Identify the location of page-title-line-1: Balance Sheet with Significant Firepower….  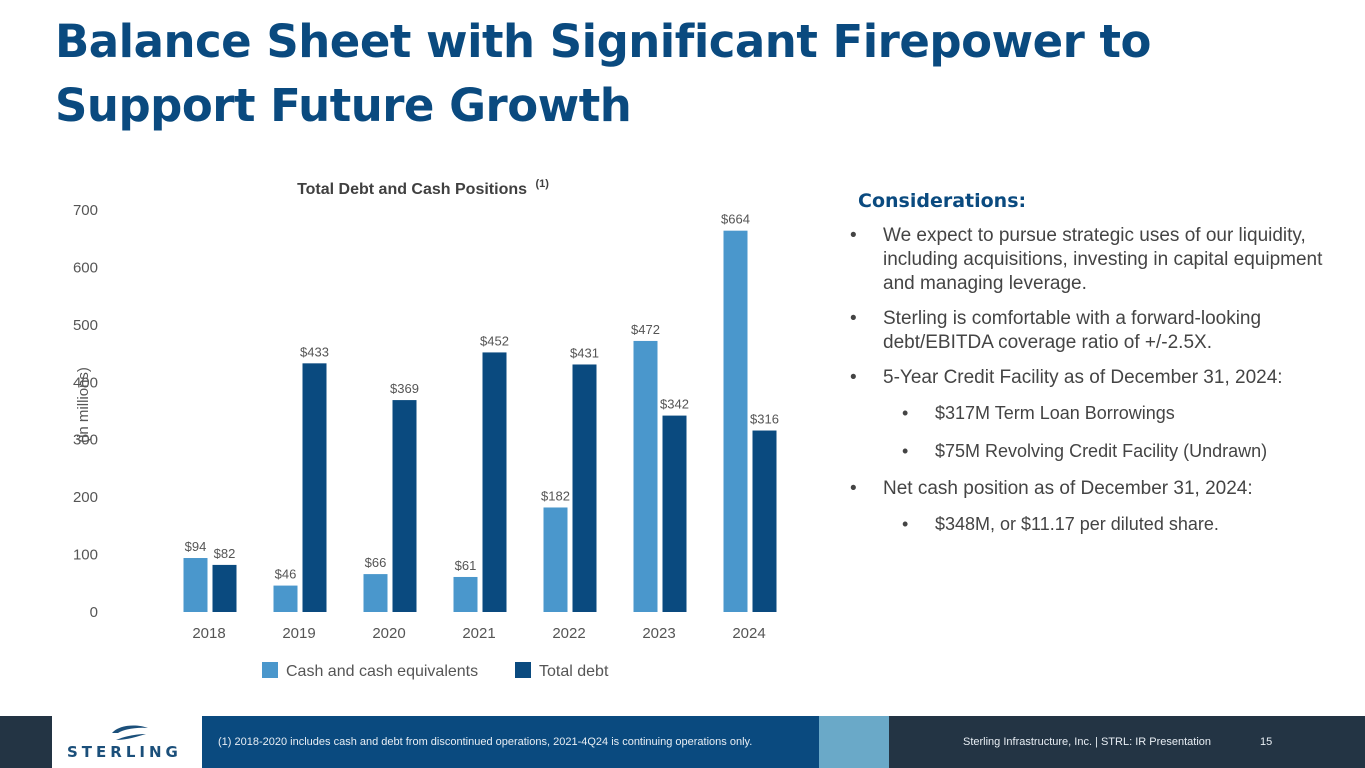
(603, 41).